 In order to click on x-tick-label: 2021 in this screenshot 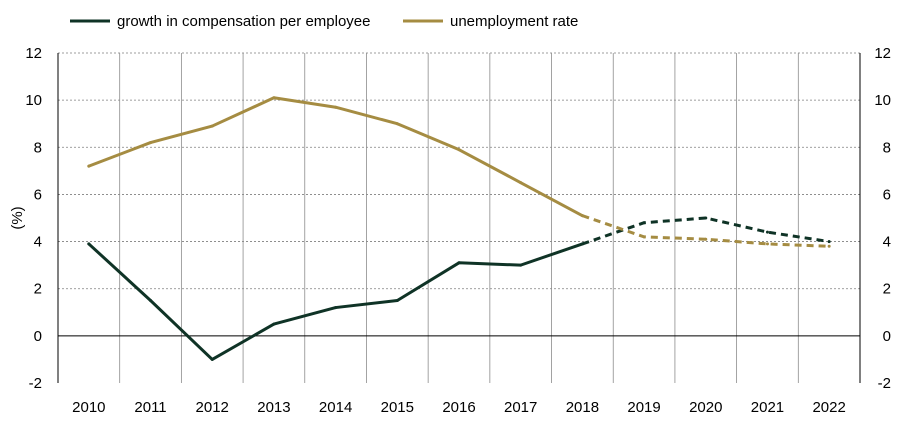, I will do `click(767, 407)`.